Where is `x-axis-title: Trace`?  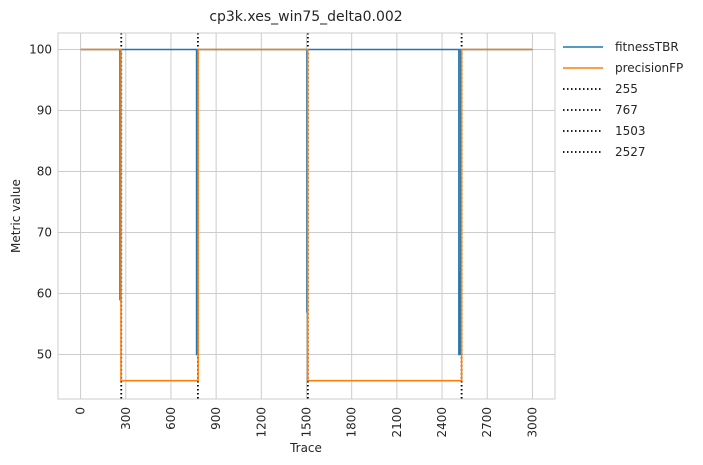 x-axis-title: Trace is located at coordinates (305, 448).